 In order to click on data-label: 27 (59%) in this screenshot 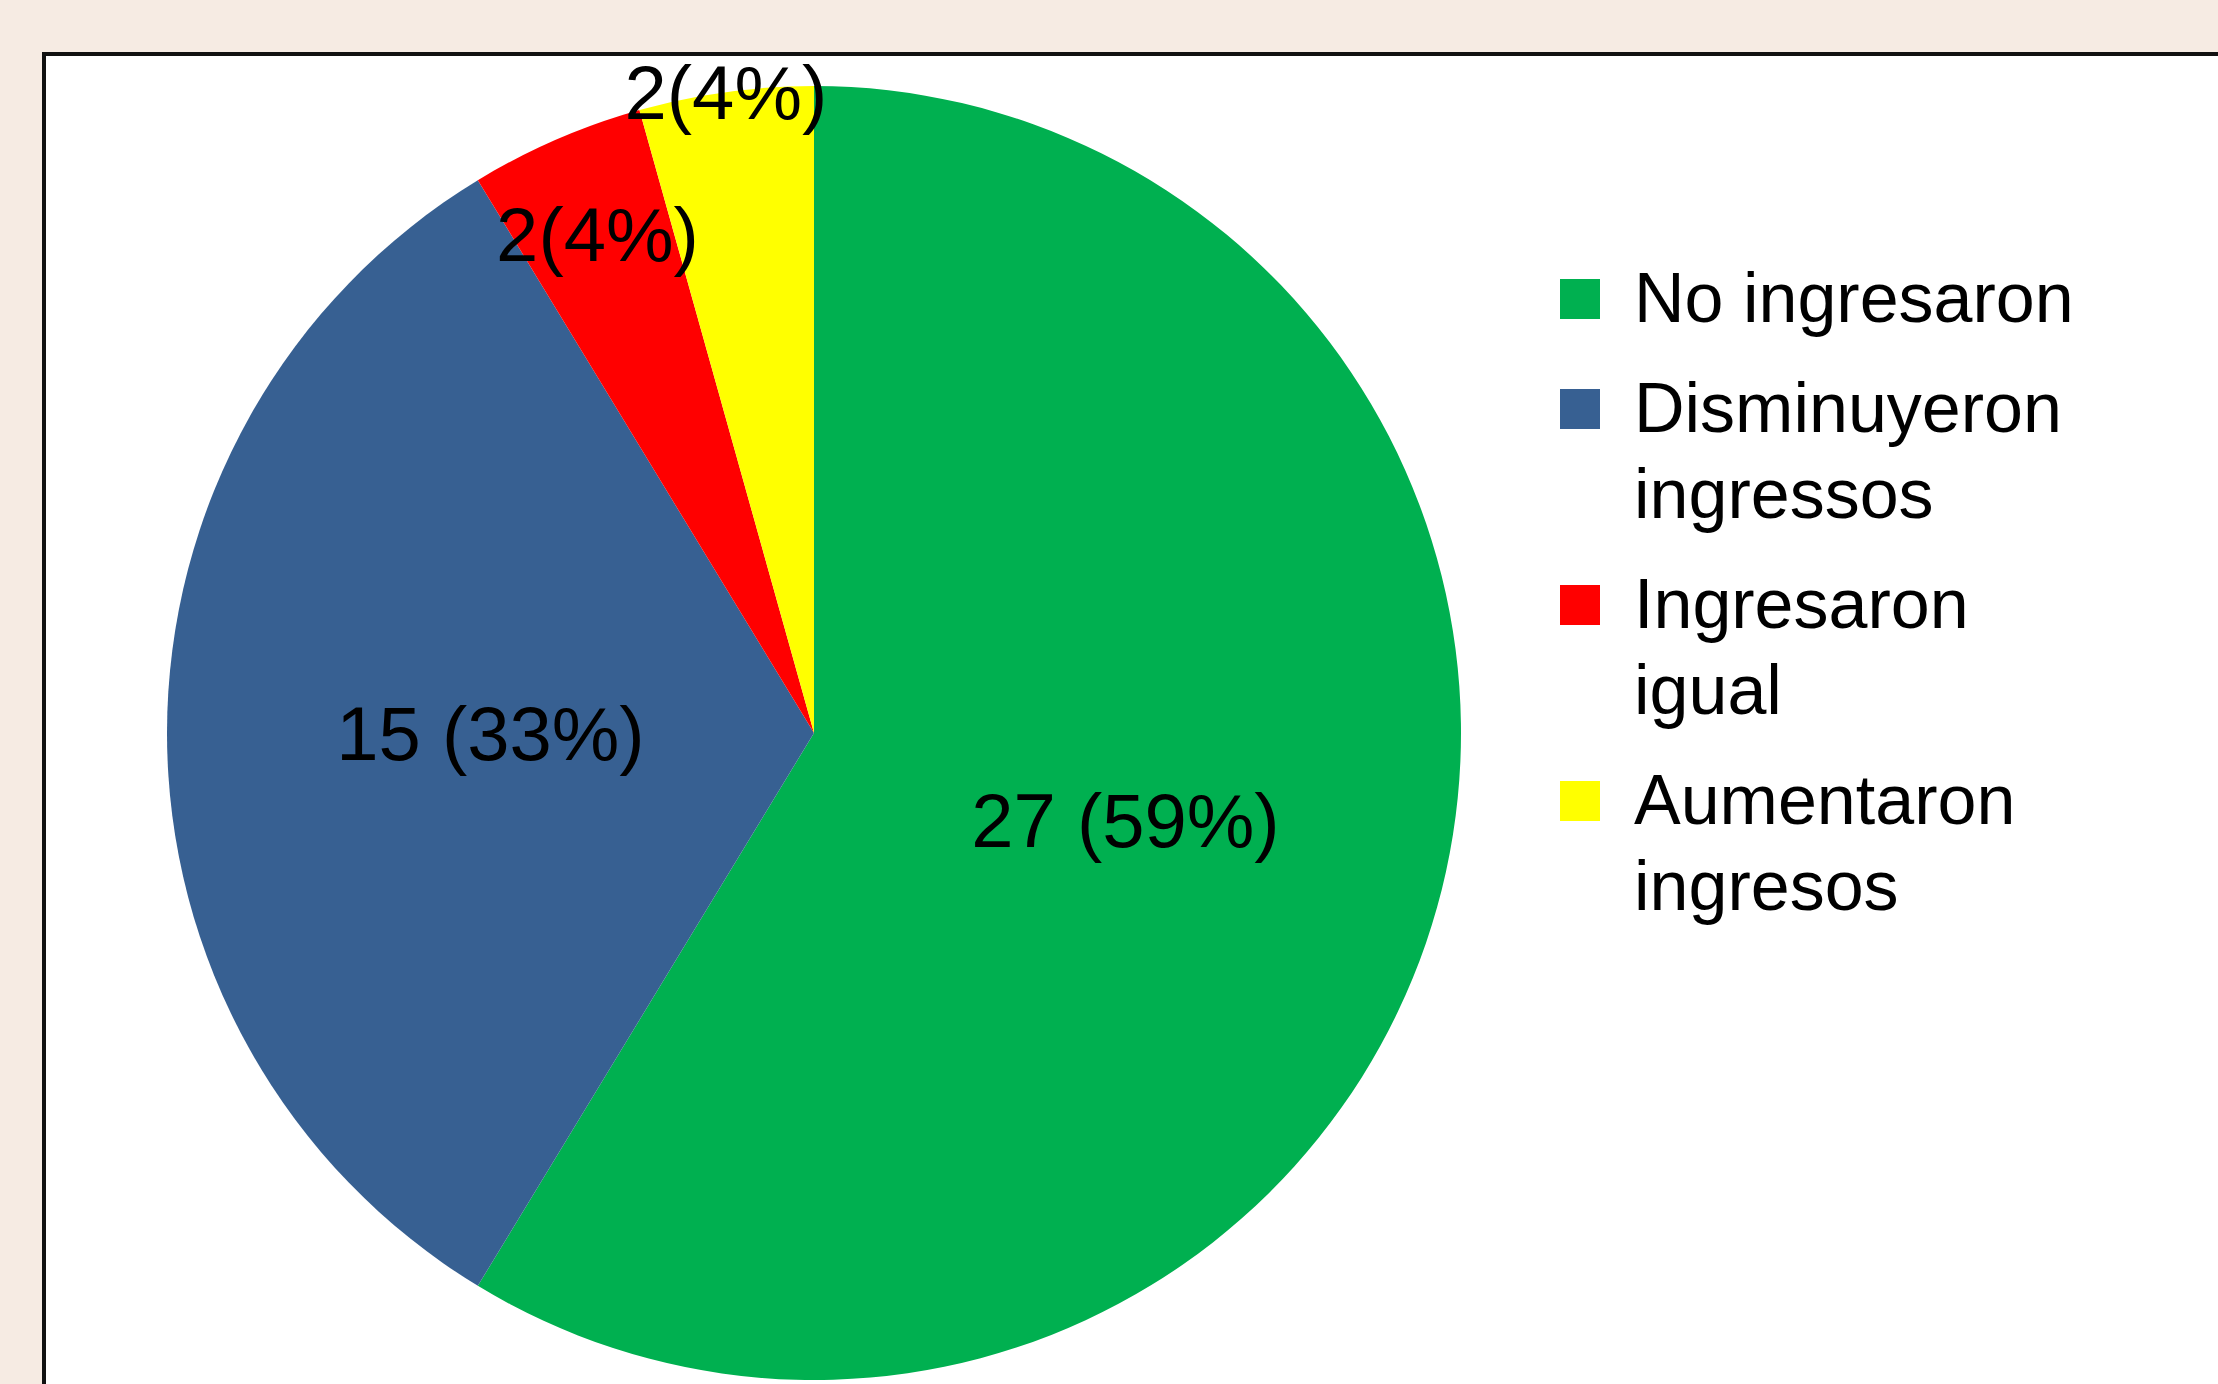, I will do `click(1125, 820)`.